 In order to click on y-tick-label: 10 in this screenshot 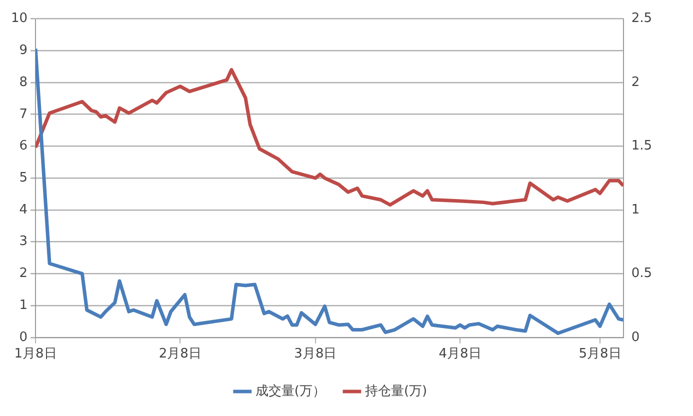, I will do `click(19, 18)`.